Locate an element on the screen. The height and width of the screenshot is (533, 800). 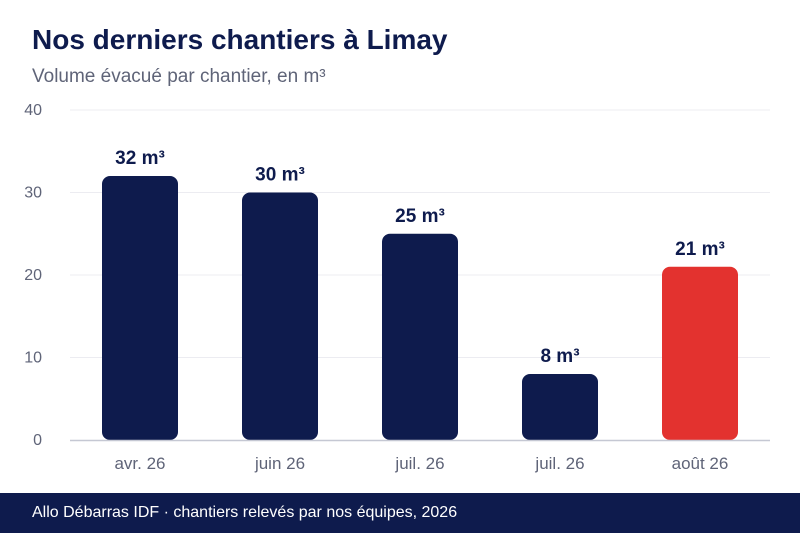
bar-value-label: 21 m³ is located at coordinates (700, 249).